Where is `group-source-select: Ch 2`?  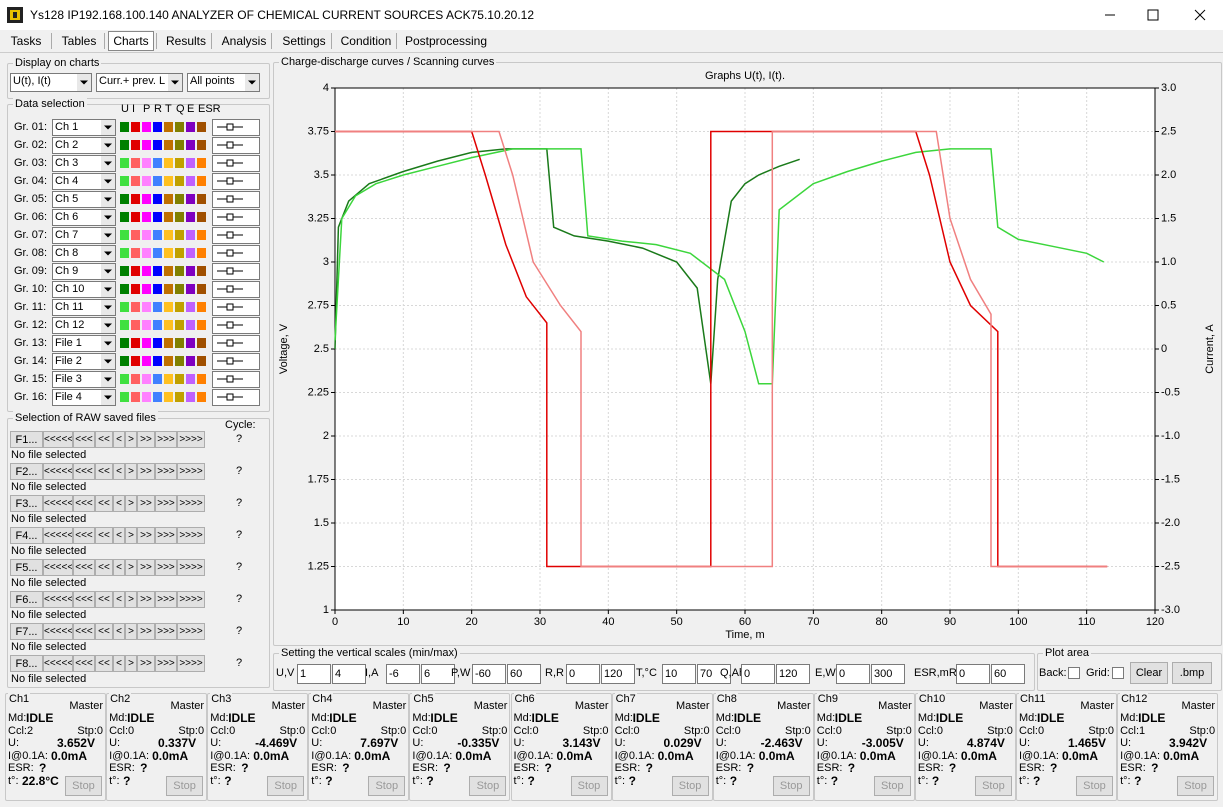
group-source-select: Ch 2 is located at coordinates (84, 145).